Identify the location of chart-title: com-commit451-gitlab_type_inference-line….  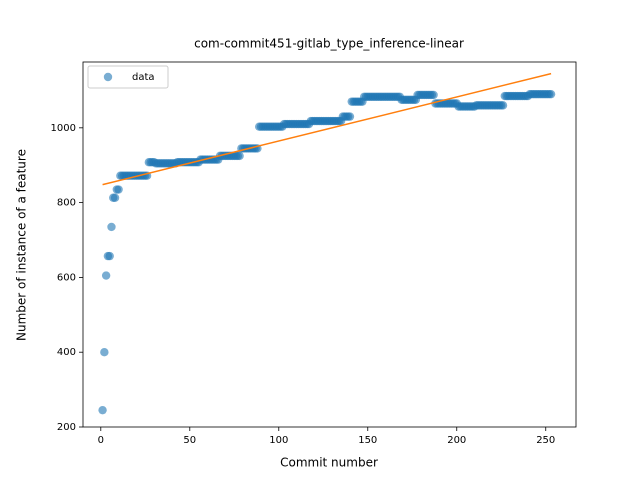
(329, 44).